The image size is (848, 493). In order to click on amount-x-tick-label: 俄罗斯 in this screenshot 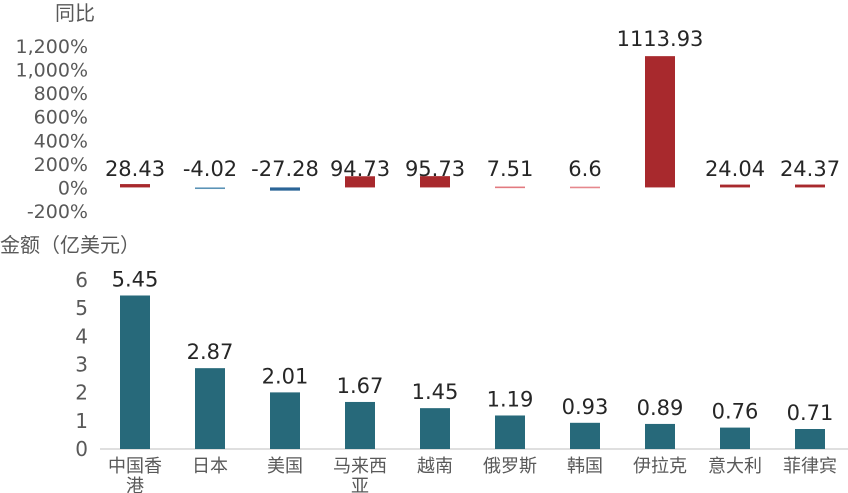, I will do `click(510, 466)`.